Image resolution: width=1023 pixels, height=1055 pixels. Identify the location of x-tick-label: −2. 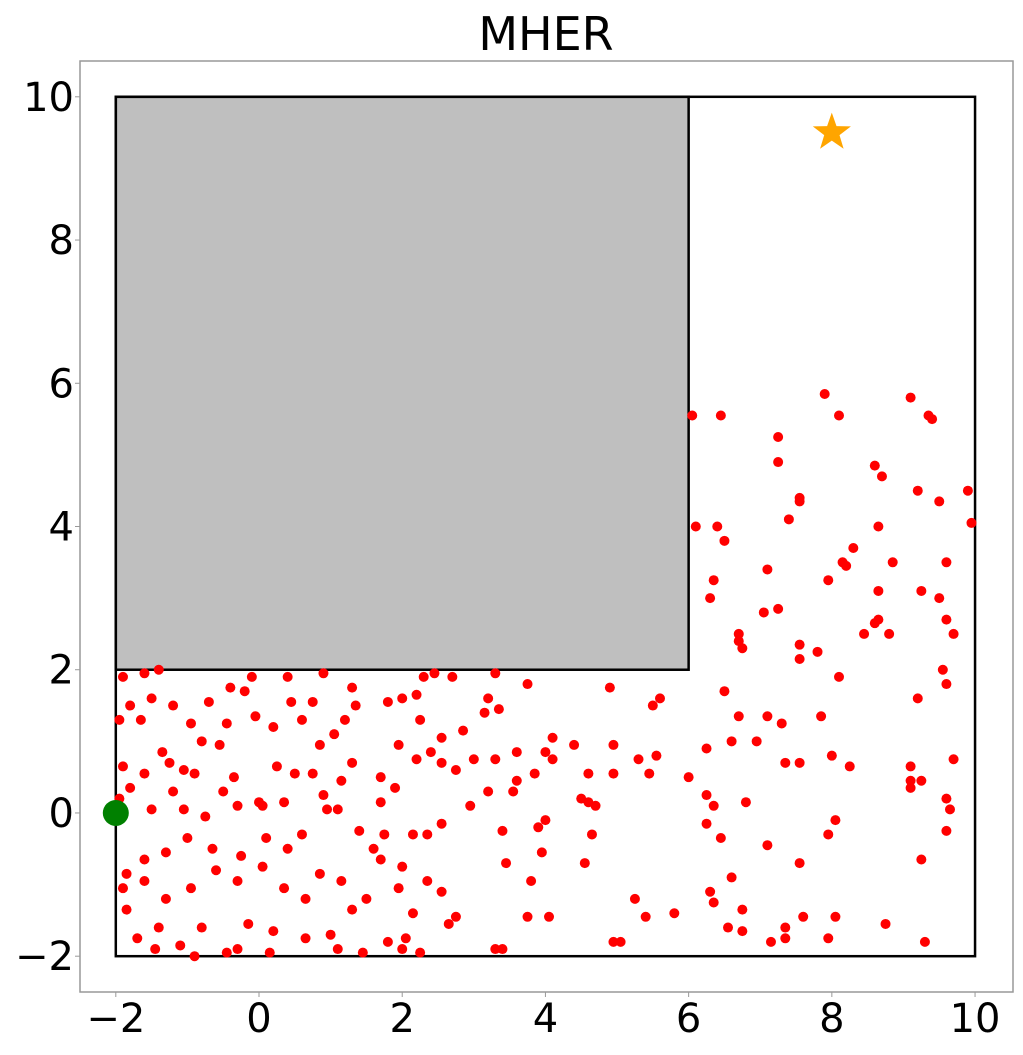
(115, 1019).